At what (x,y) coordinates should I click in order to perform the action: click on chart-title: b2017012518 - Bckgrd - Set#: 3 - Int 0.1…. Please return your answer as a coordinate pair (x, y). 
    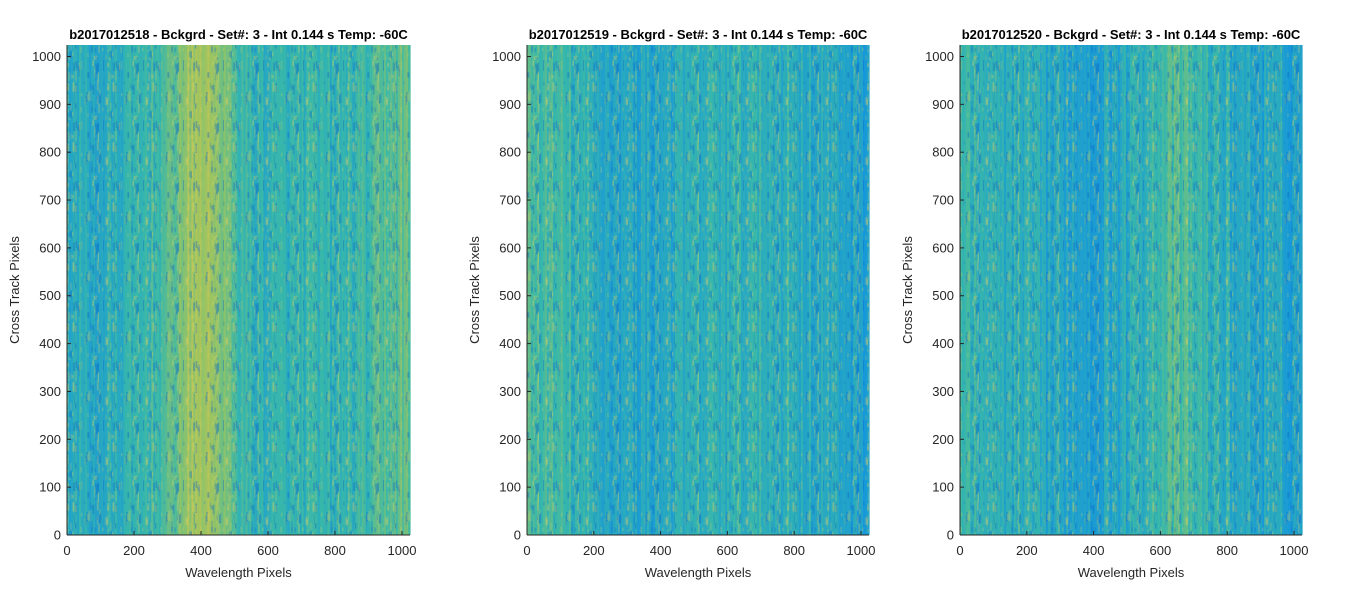
    Looking at the image, I should click on (238, 34).